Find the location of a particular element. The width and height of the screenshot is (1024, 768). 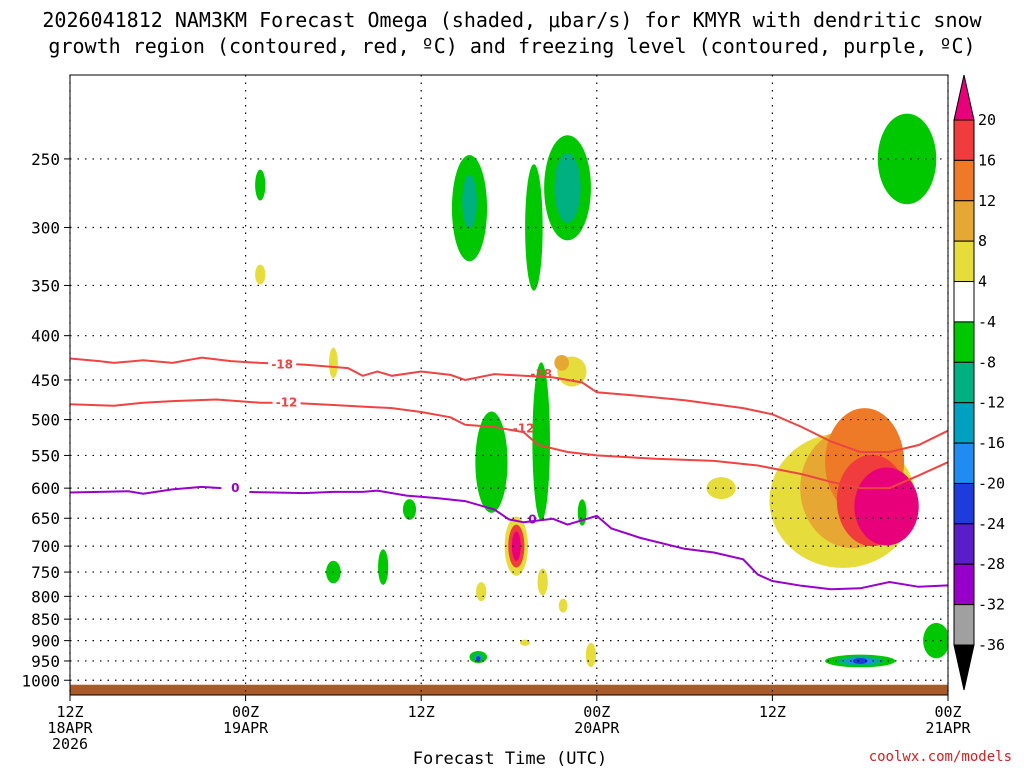

x-tick-label-1-0: 00Z is located at coordinates (245, 712).